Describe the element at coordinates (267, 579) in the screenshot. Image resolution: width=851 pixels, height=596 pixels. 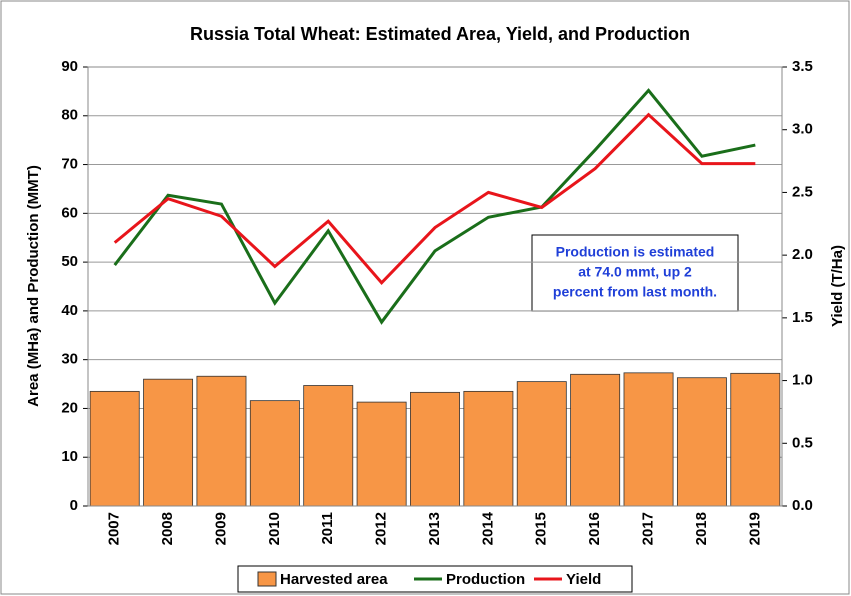
I see `legend-swatch` at that location.